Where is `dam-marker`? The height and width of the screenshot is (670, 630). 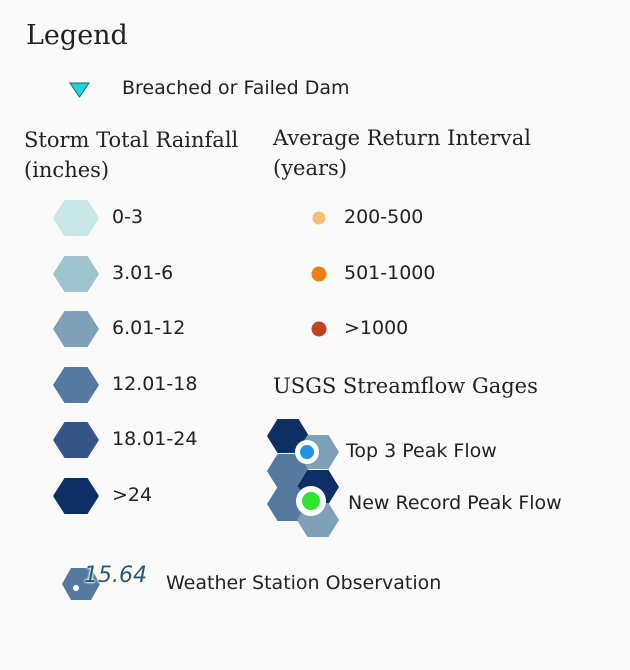
dam-marker is located at coordinates (79, 90).